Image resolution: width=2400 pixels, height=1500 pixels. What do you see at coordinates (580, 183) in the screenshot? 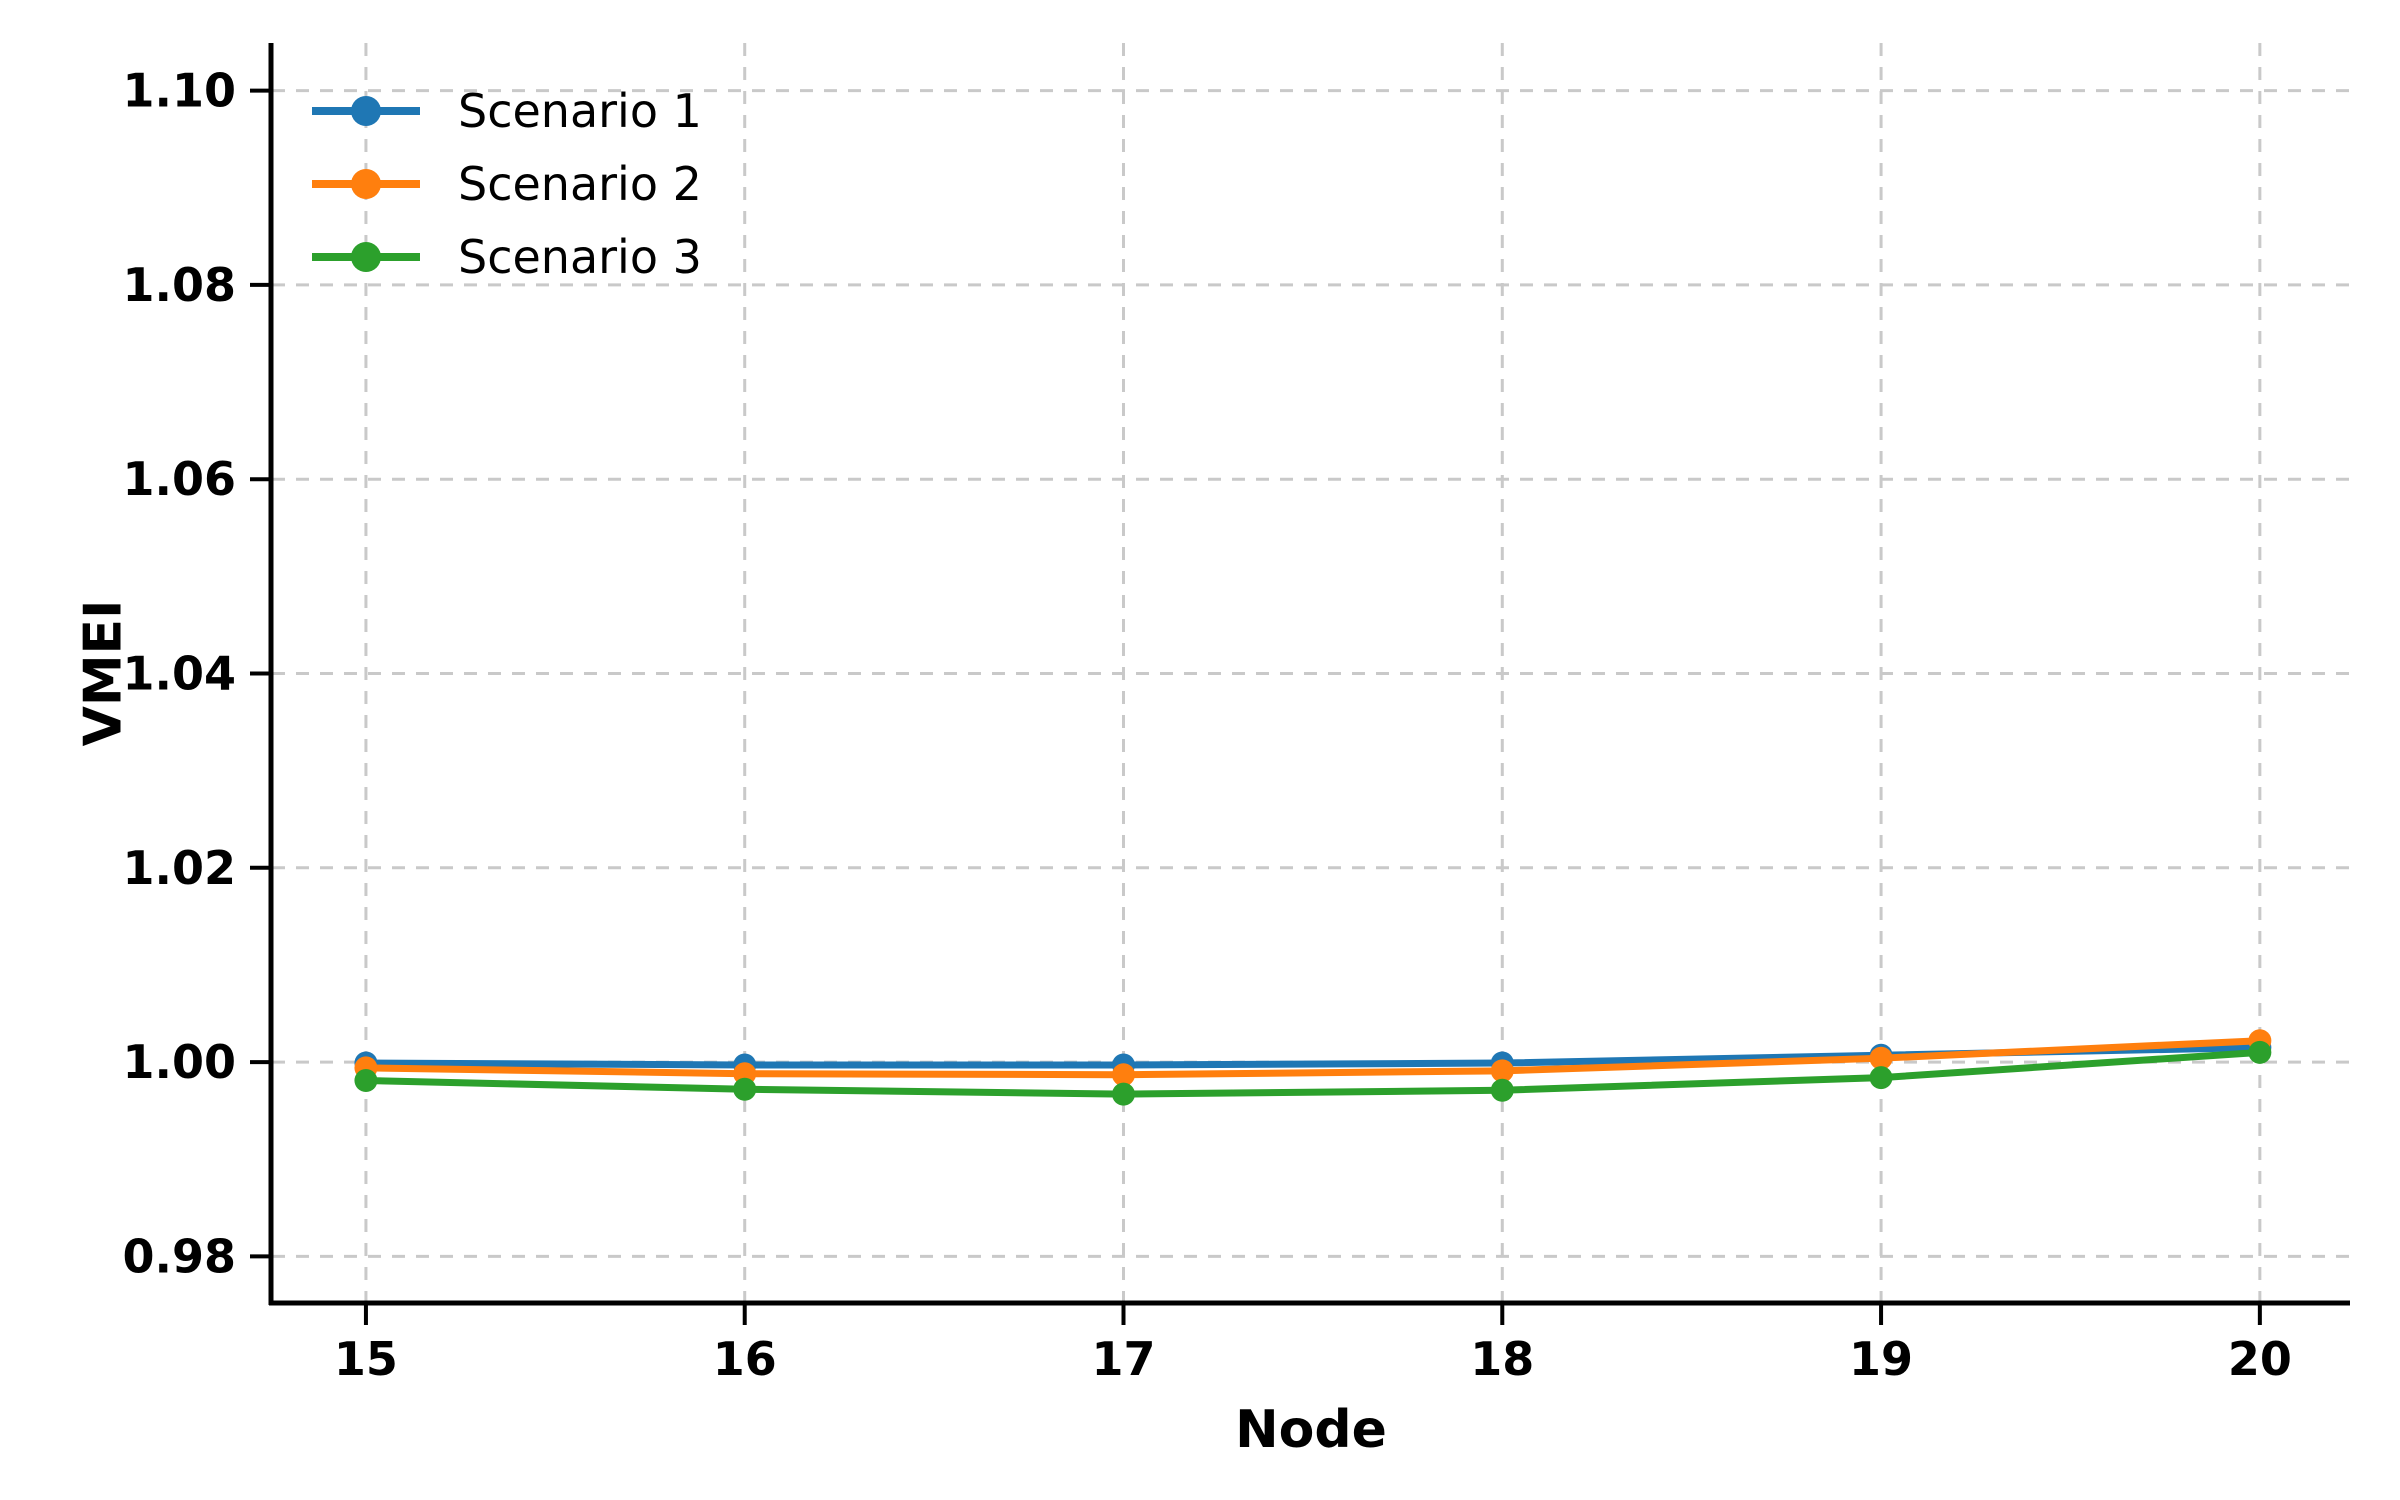
I see `legend-label: Scenario 2` at bounding box center [580, 183].